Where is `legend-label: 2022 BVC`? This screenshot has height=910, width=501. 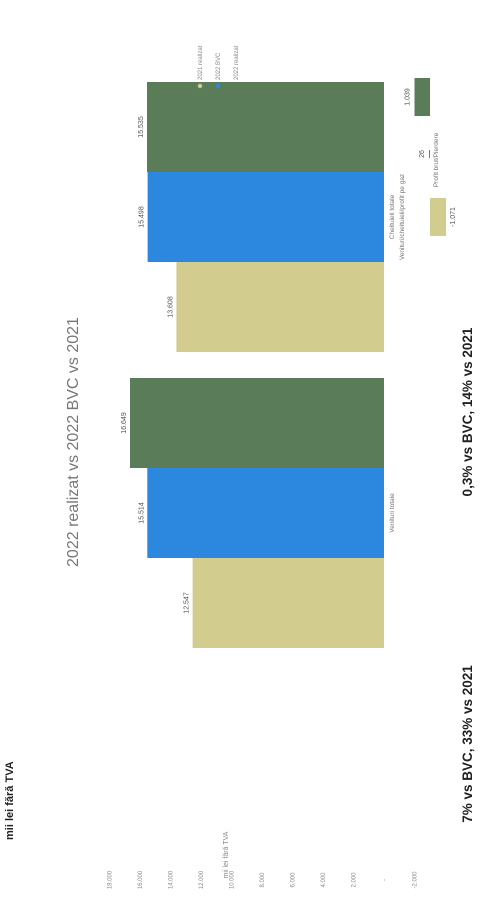
legend-label: 2022 BVC is located at coordinates (219, 66).